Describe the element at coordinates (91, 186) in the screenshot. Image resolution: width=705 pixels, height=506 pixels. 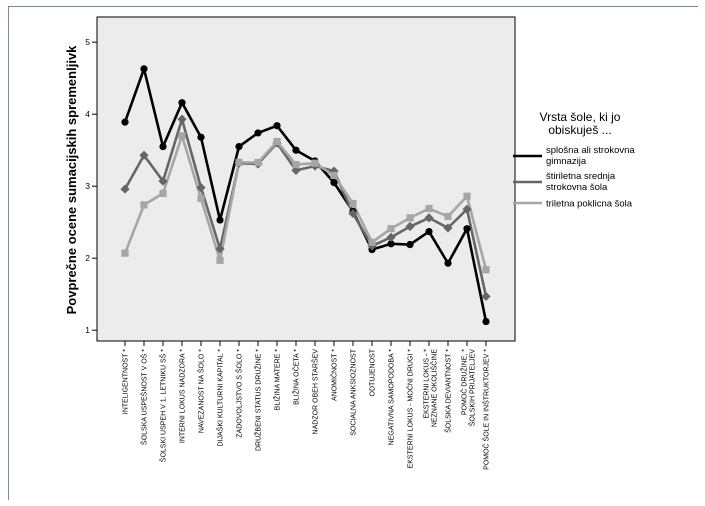
I see `y-axis: 1 2 3 4 5` at that location.